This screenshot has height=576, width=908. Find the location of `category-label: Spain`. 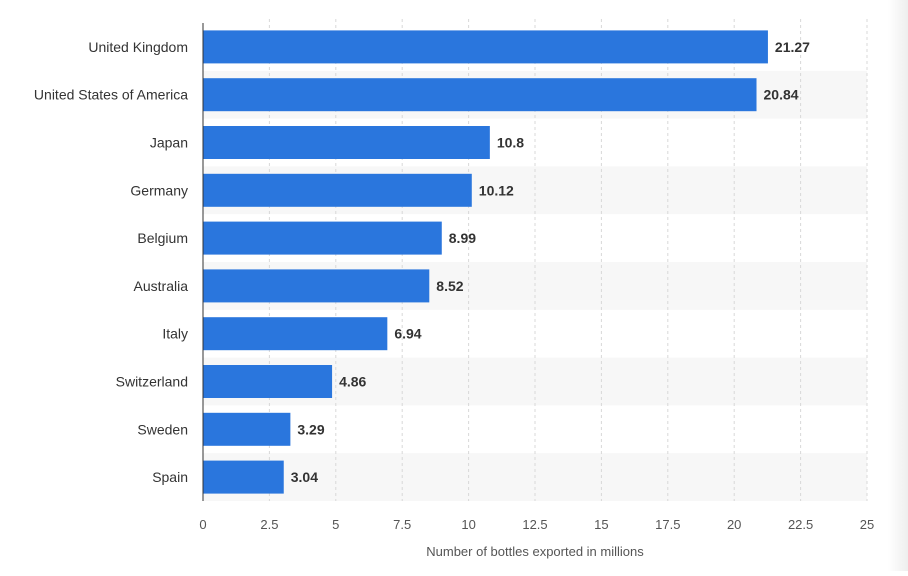

category-label: Spain is located at coordinates (170, 477).